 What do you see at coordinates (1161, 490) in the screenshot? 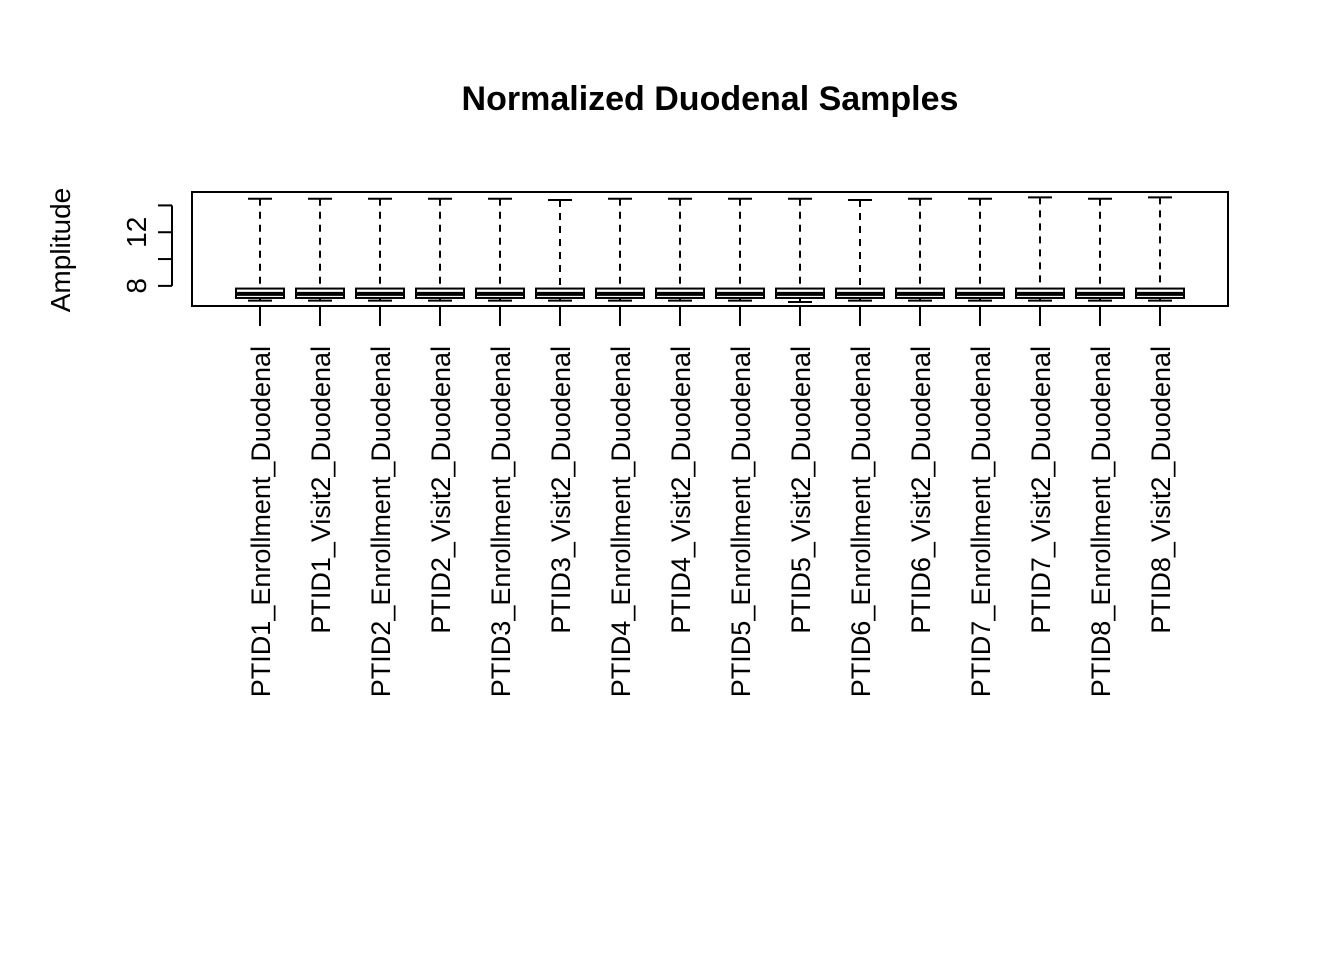
I see `category-label-16: PTID8_Visit2_Duodenal` at bounding box center [1161, 490].